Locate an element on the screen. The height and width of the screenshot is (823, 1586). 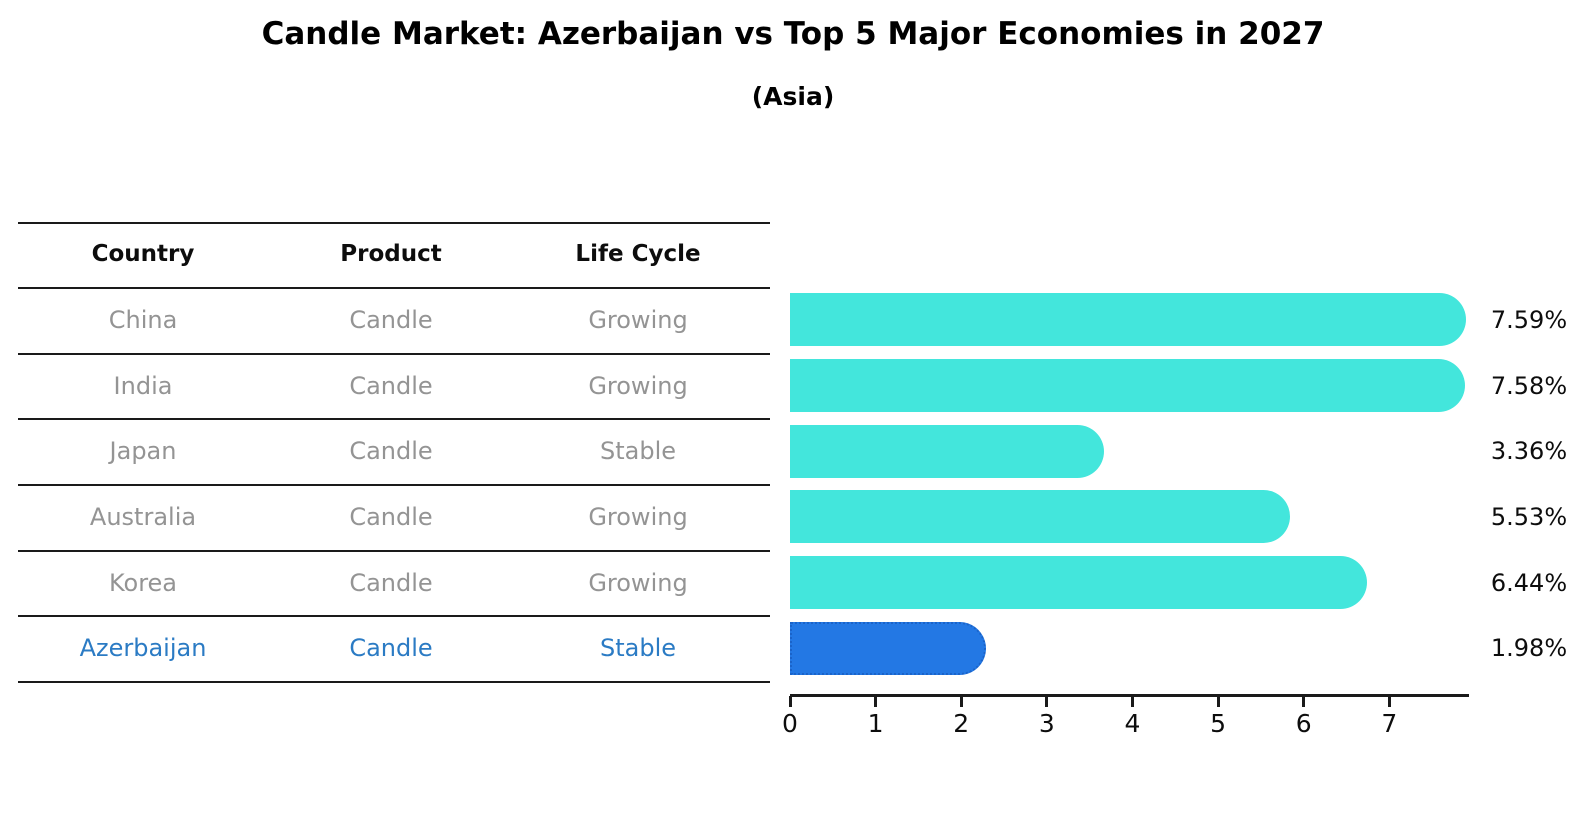
bar-japan is located at coordinates (947, 451).